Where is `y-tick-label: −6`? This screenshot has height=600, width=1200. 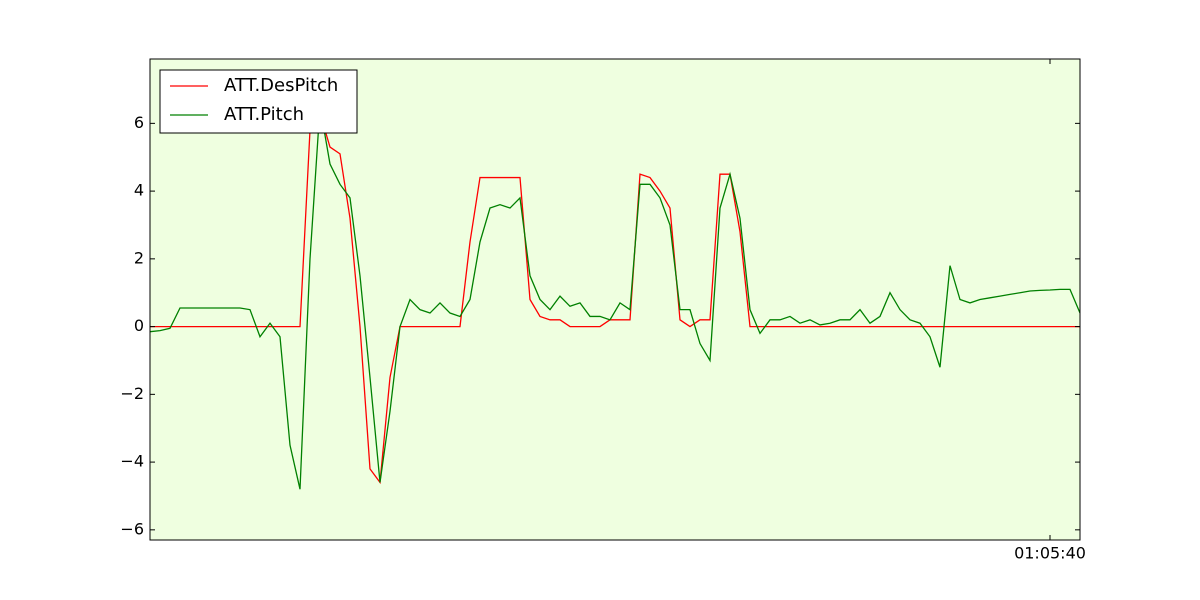
y-tick-label: −6 is located at coordinates (132, 528).